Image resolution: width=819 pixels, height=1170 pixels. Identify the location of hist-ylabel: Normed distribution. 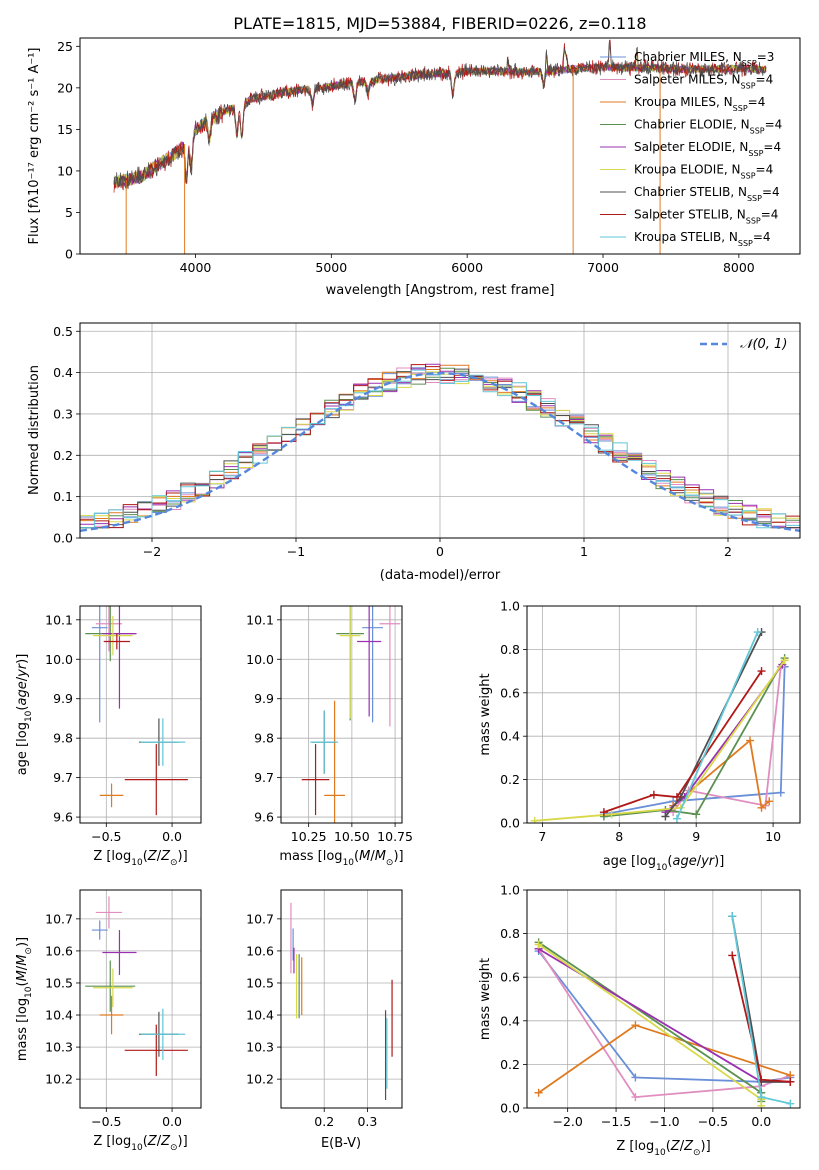
(34, 430).